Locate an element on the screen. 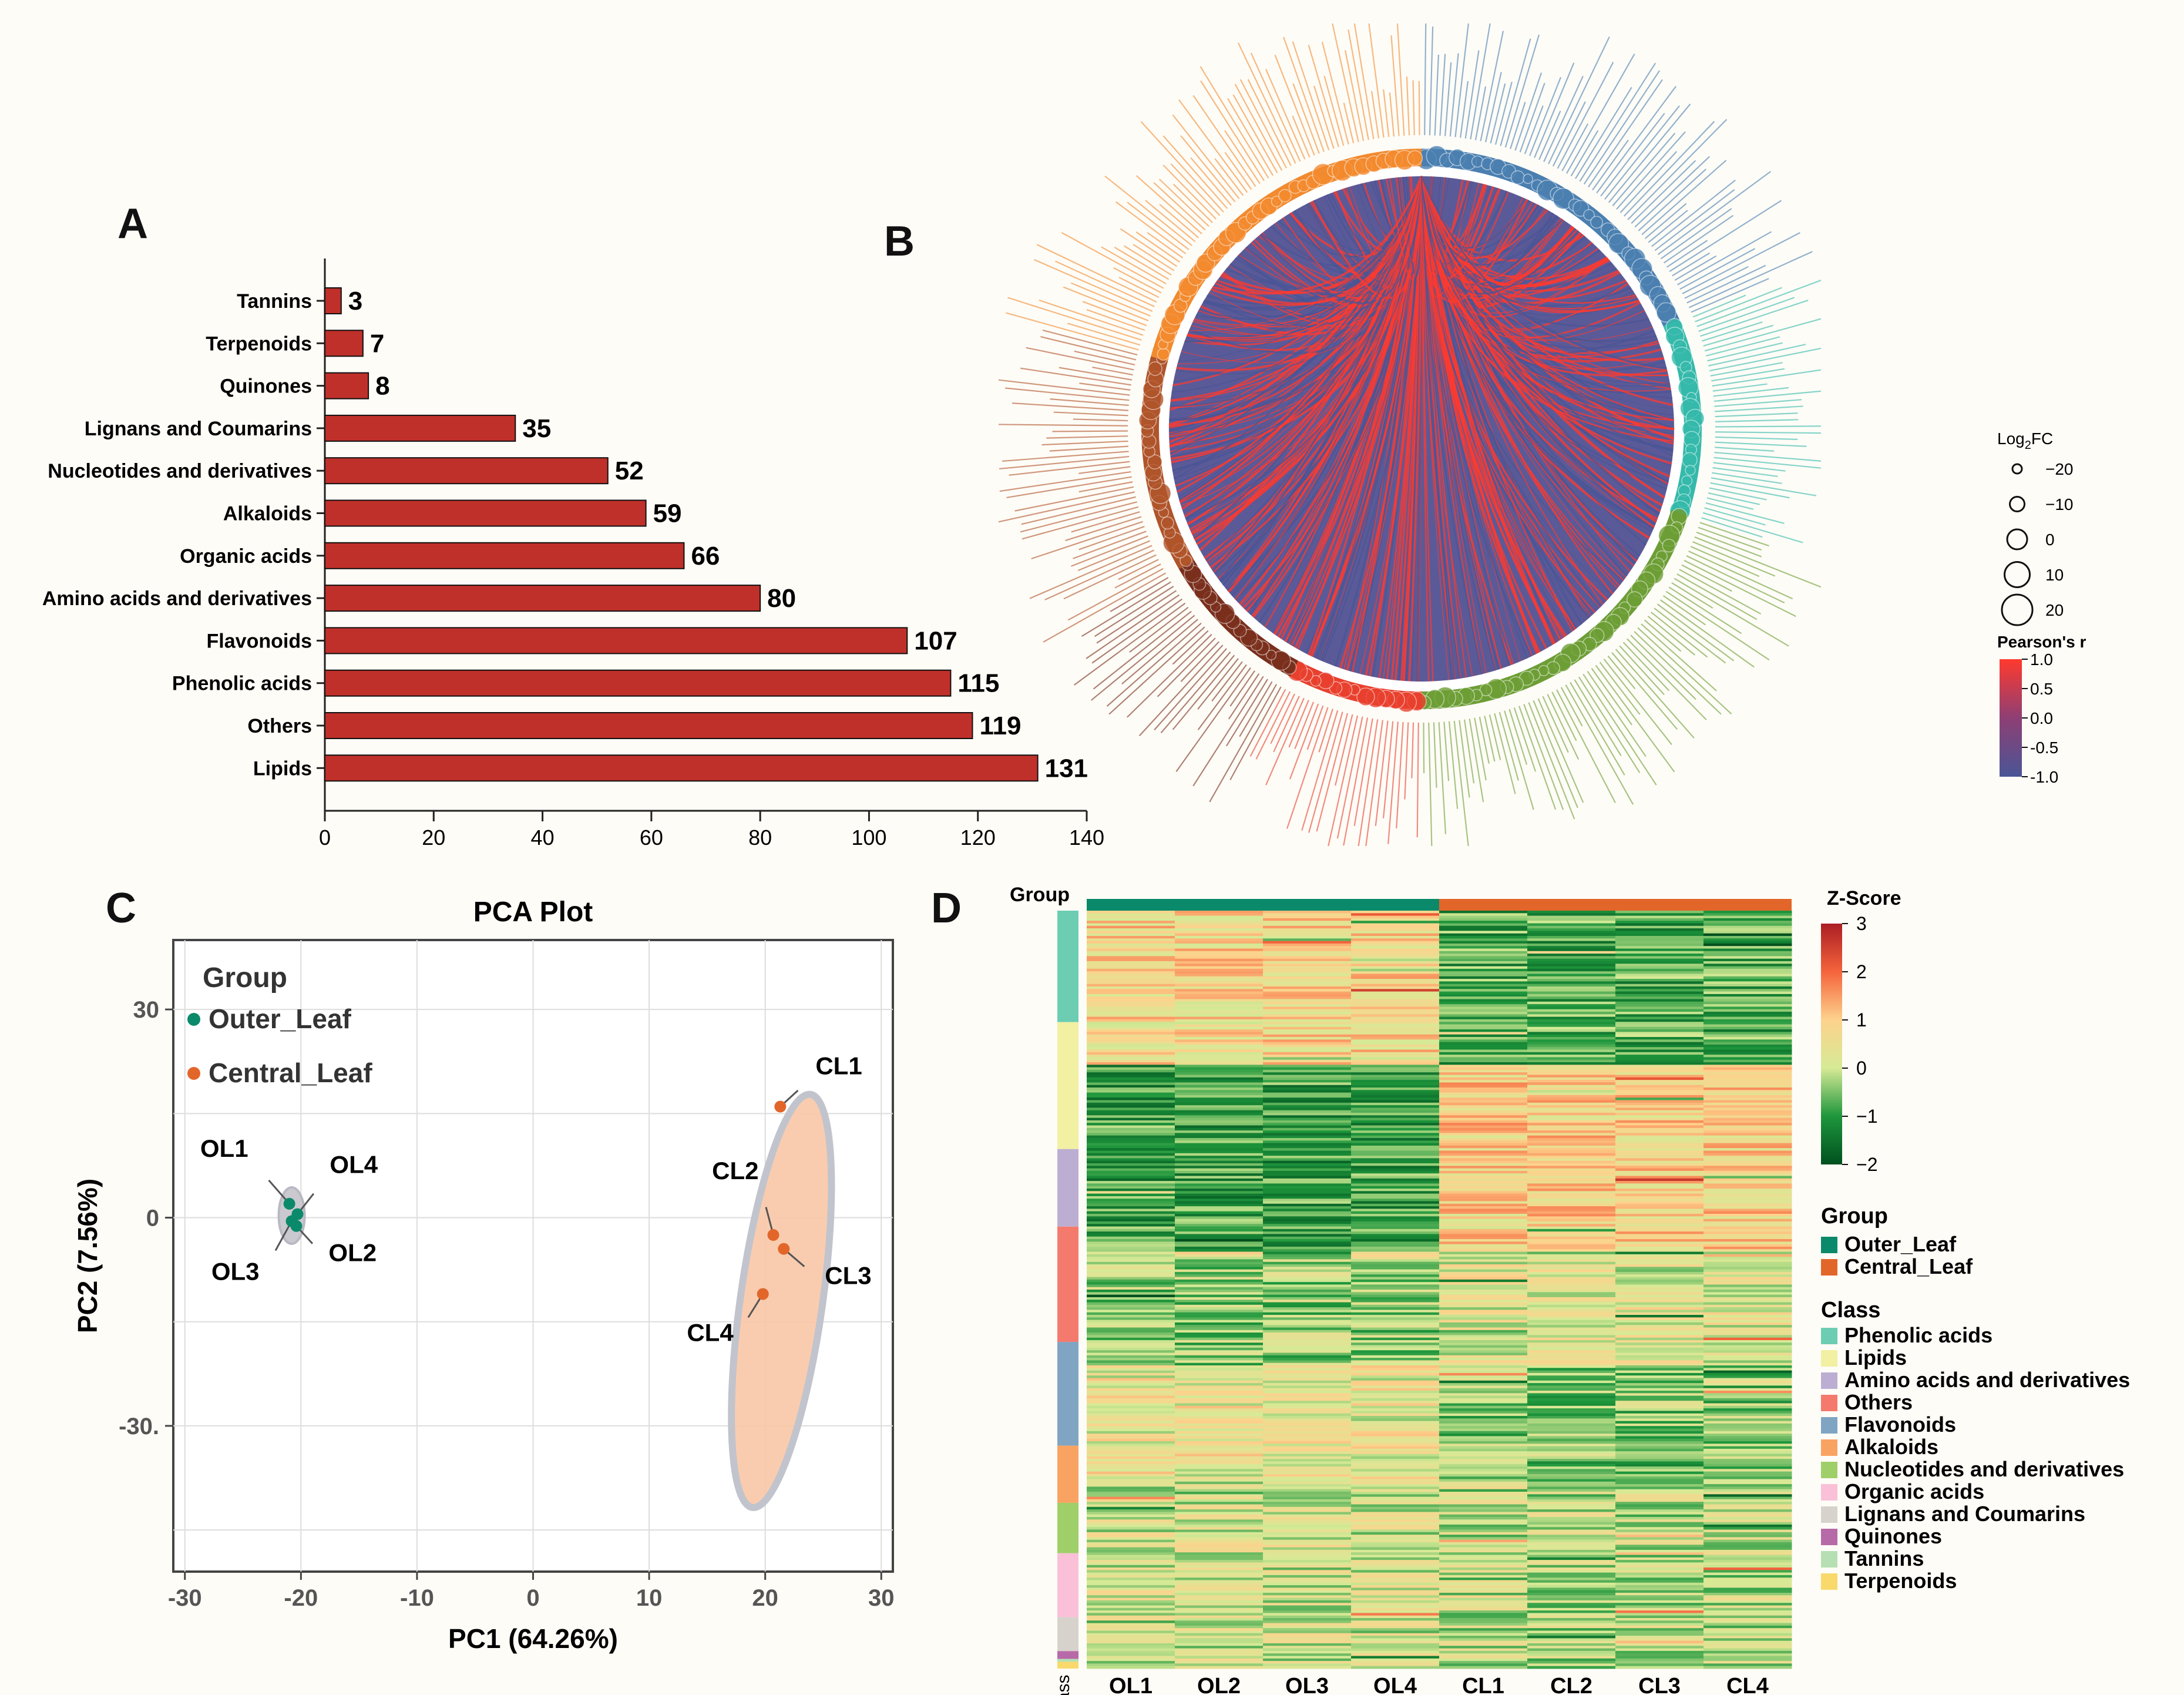  class-legend-label: Quinones is located at coordinates (1893, 1536).